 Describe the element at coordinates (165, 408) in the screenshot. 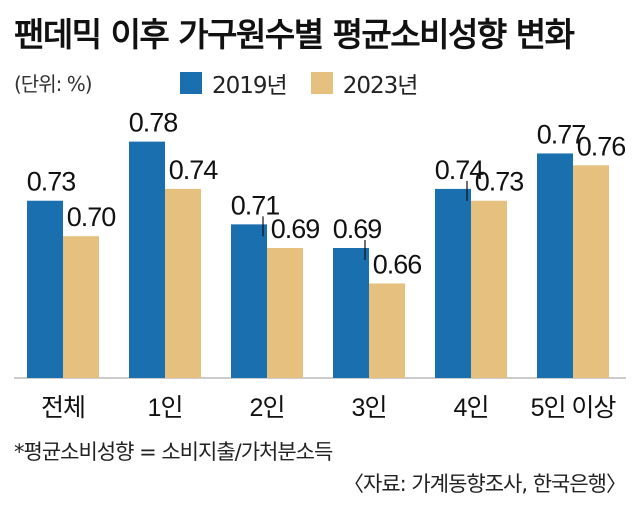

I see `category-label-1: 1인` at that location.